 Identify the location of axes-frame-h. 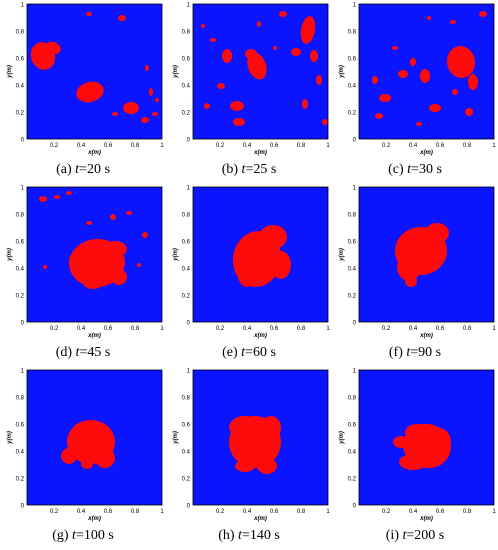
(260, 437).